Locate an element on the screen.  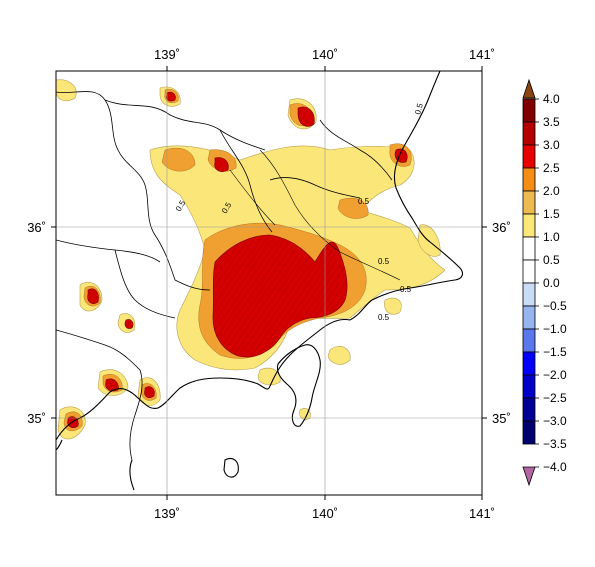
colorbar-bottom-arrow is located at coordinates (529, 476).